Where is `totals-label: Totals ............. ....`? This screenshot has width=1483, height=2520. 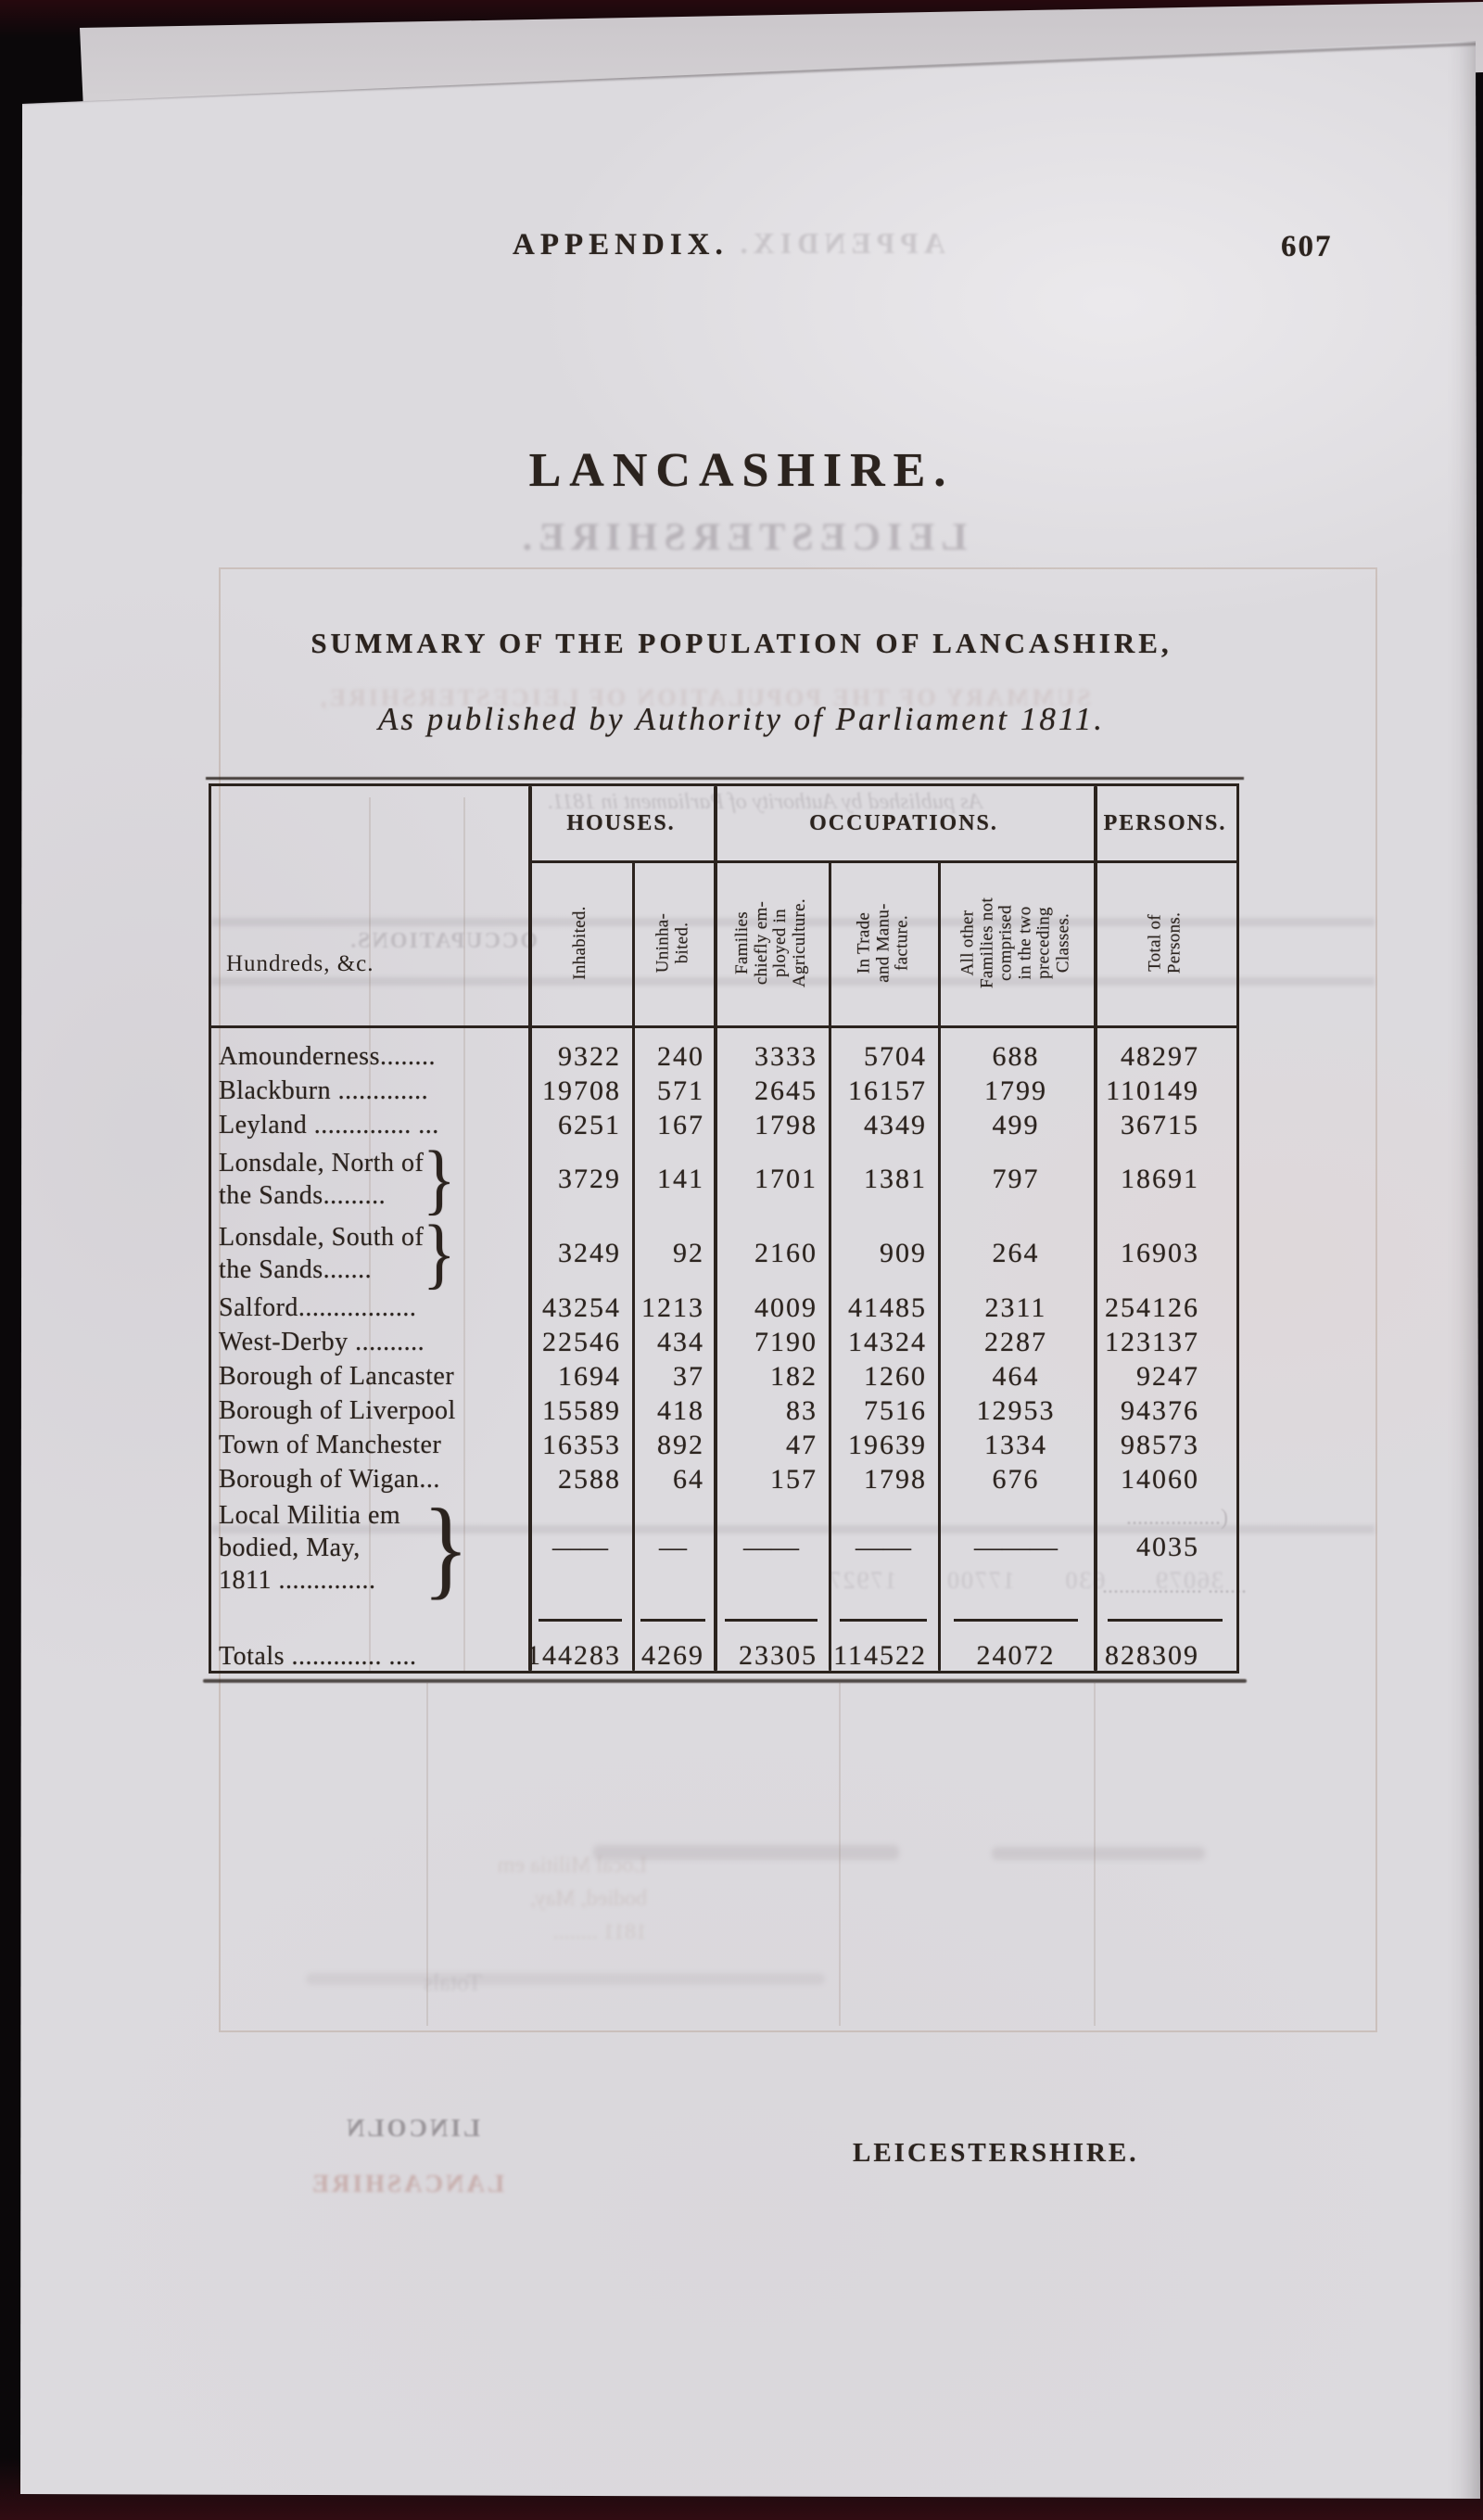 totals-label: Totals ............. .... is located at coordinates (318, 1656).